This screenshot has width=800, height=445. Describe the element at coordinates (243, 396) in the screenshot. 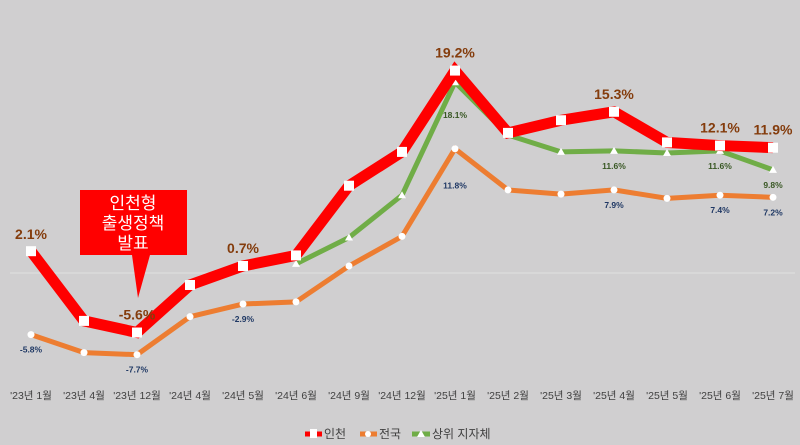

I see `x-tick-label: '24년 5월` at that location.